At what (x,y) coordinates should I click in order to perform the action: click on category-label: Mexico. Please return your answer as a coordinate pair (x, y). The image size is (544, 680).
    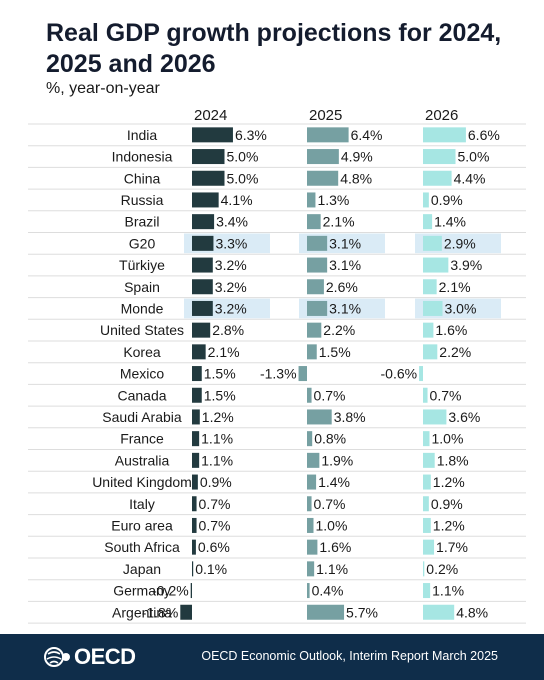
    Looking at the image, I should click on (142, 374).